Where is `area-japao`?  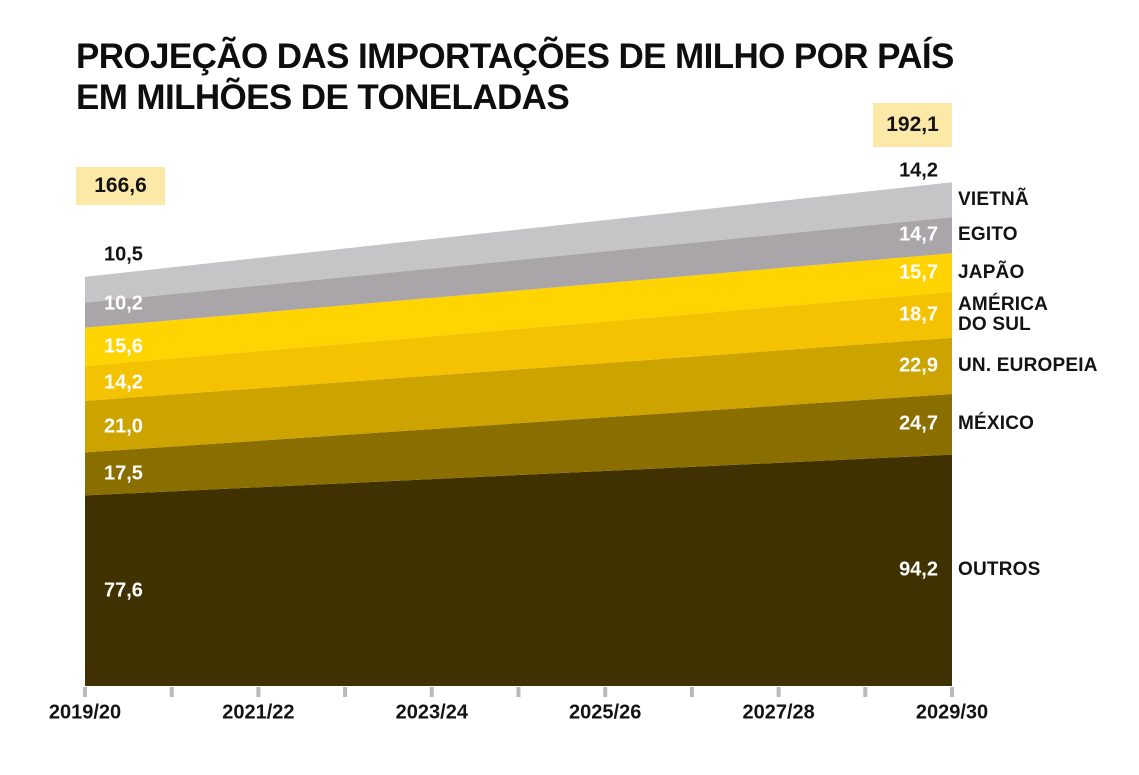 area-japao is located at coordinates (518, 309).